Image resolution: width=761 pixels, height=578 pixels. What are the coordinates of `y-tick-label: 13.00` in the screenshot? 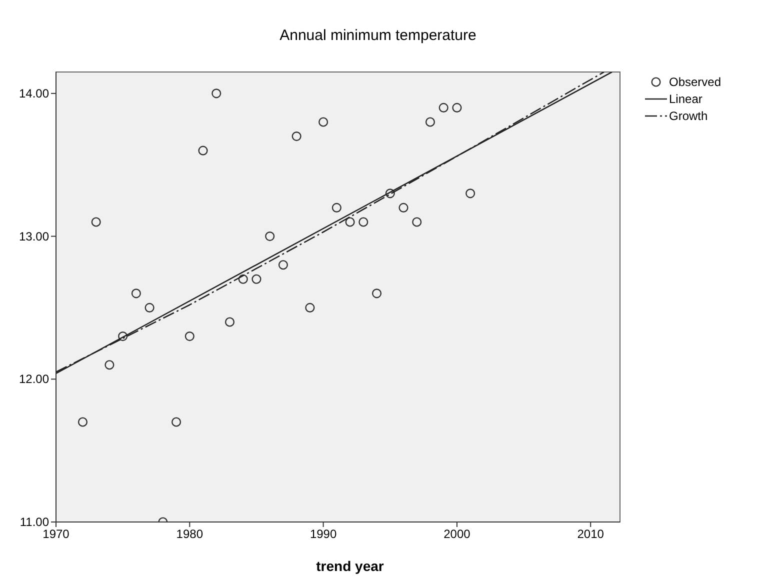 It's located at (34, 236).